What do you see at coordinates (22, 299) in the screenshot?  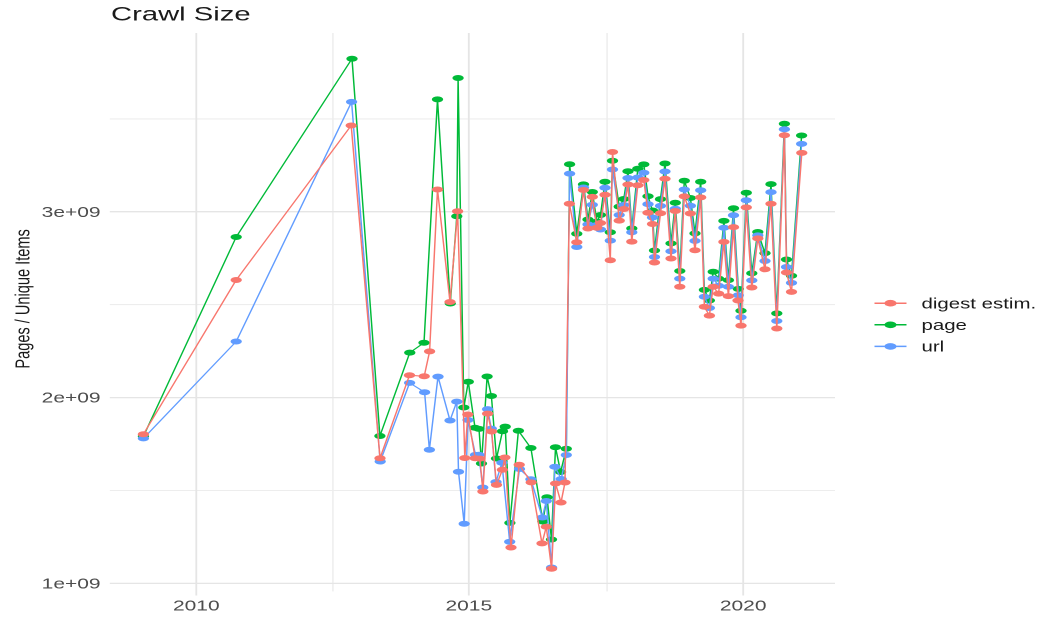 I see `svg-text: Pages / Unique Items` at bounding box center [22, 299].